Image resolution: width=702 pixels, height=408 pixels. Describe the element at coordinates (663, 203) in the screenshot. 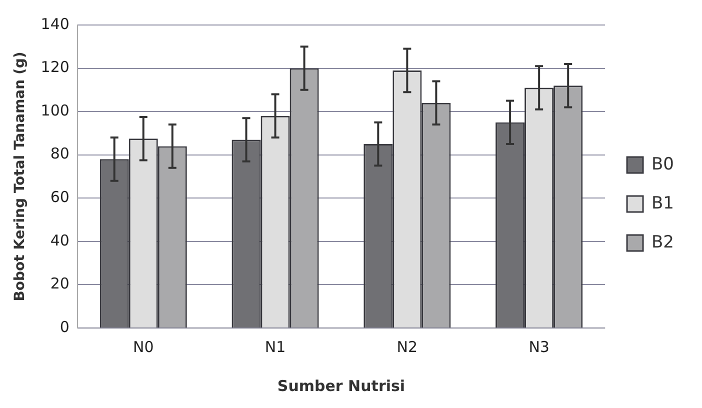

I see `legend-label: B1` at that location.